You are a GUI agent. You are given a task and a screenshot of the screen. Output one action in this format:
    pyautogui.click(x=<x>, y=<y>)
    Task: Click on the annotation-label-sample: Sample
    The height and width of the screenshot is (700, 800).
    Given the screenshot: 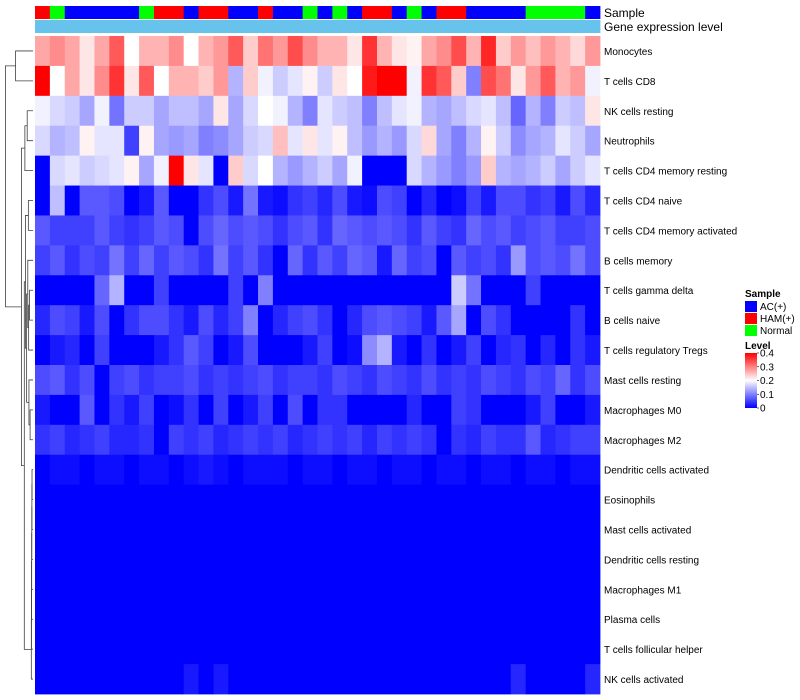 What is the action you would take?
    pyautogui.click(x=624, y=13)
    